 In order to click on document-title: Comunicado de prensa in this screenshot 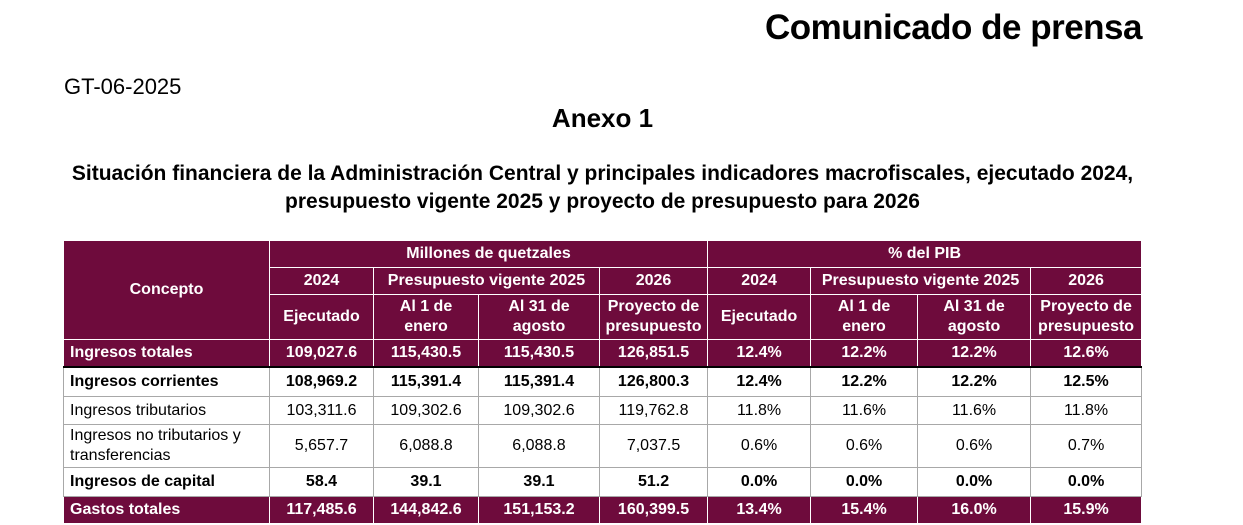, I will do `click(953, 27)`.